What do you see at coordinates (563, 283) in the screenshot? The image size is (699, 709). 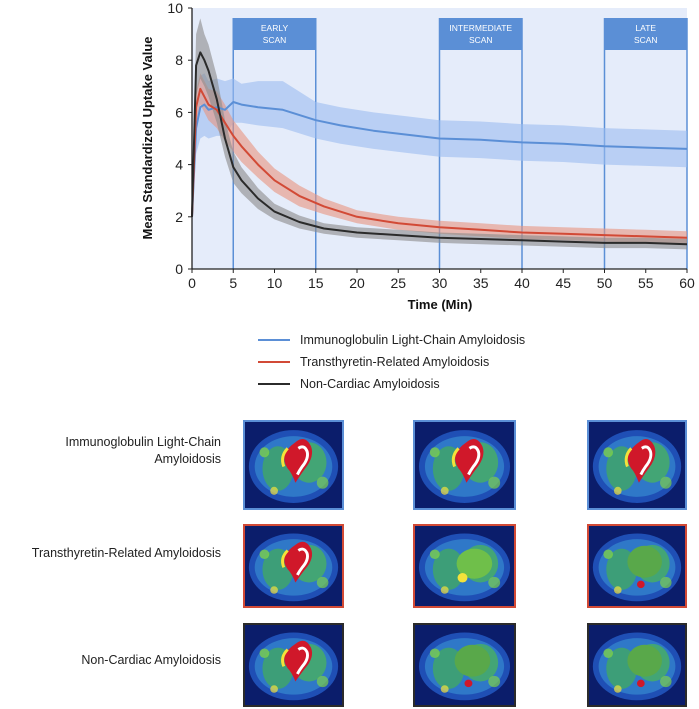 I see `x-tick-label: 45` at bounding box center [563, 283].